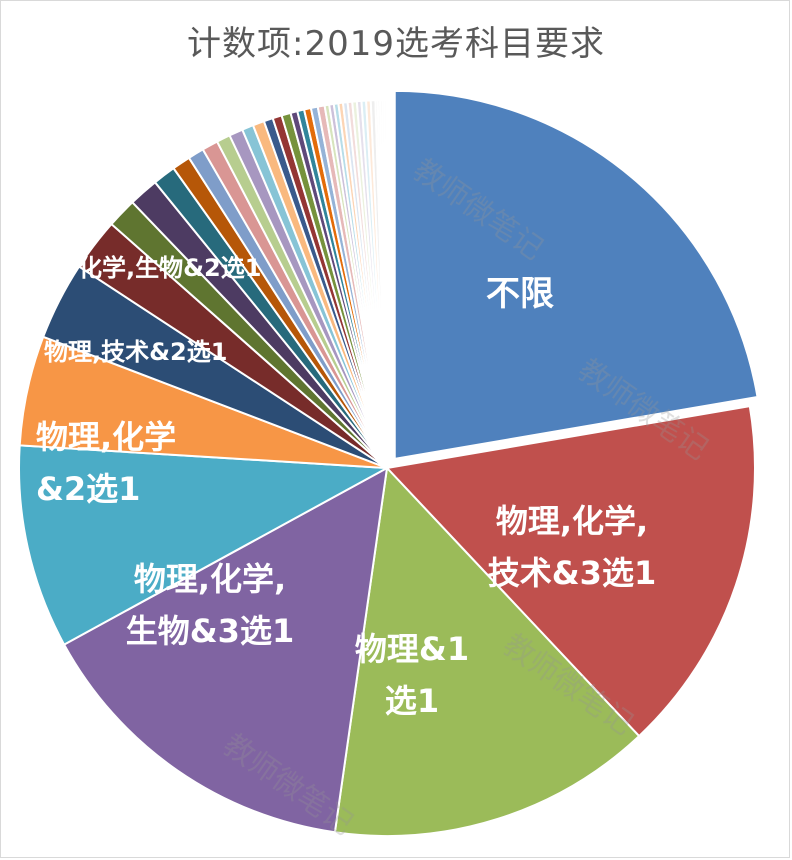  Describe the element at coordinates (210, 631) in the screenshot. I see `slice-label-line: 生物&3选1` at that location.